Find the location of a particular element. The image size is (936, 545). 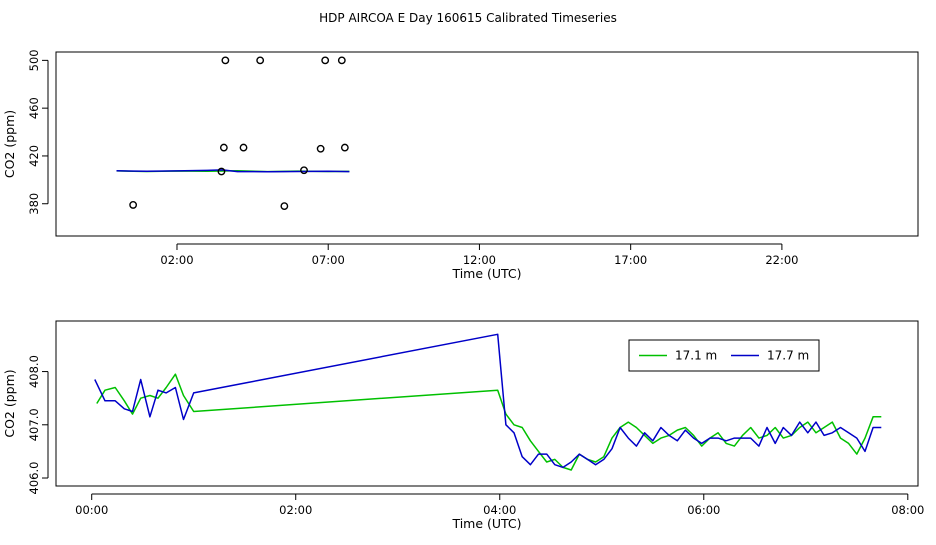

x-tick-label: 22:00 is located at coordinates (781, 260).